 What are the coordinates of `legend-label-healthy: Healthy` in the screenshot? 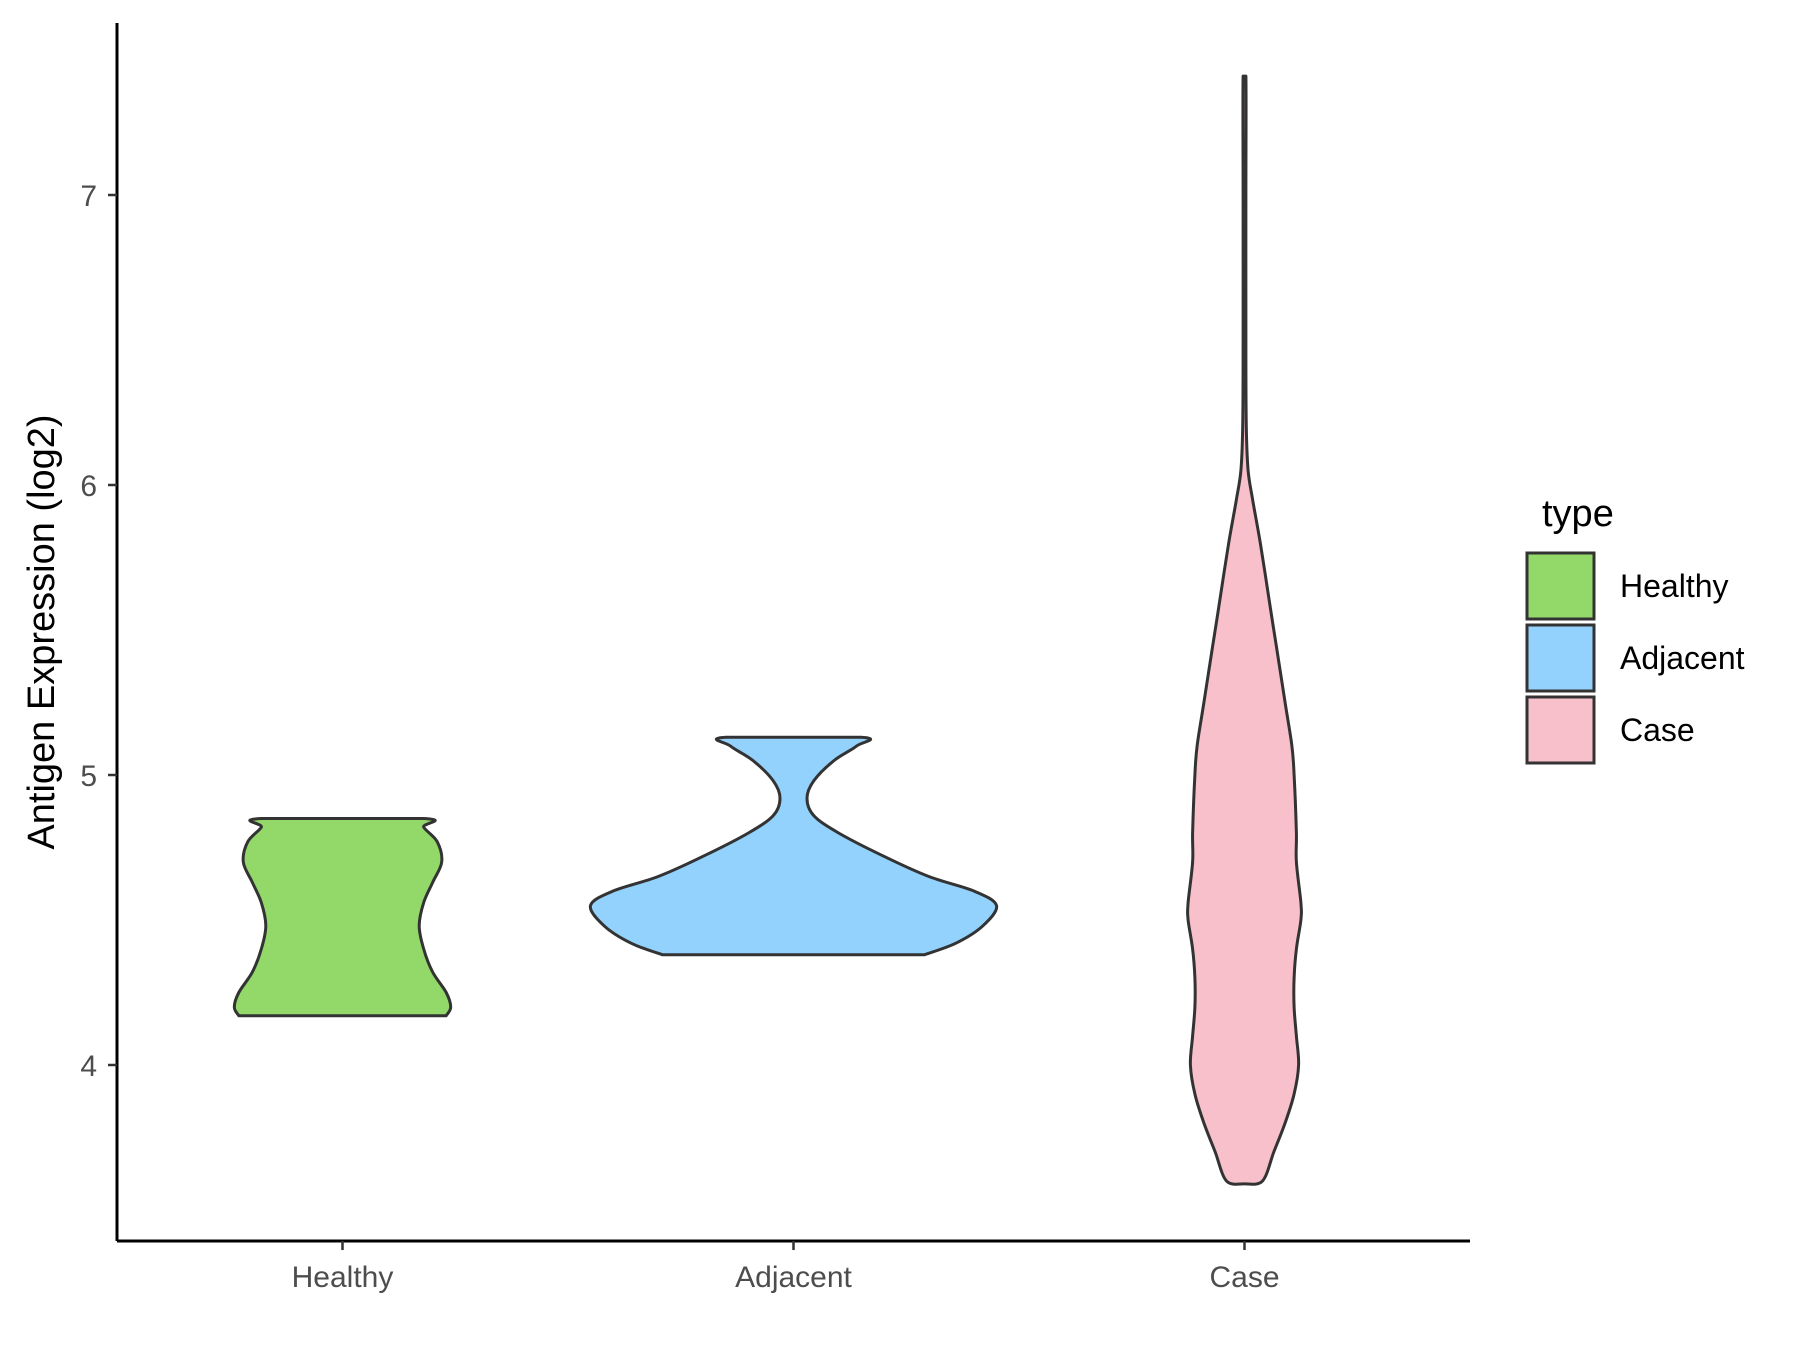 It's located at (1674, 586).